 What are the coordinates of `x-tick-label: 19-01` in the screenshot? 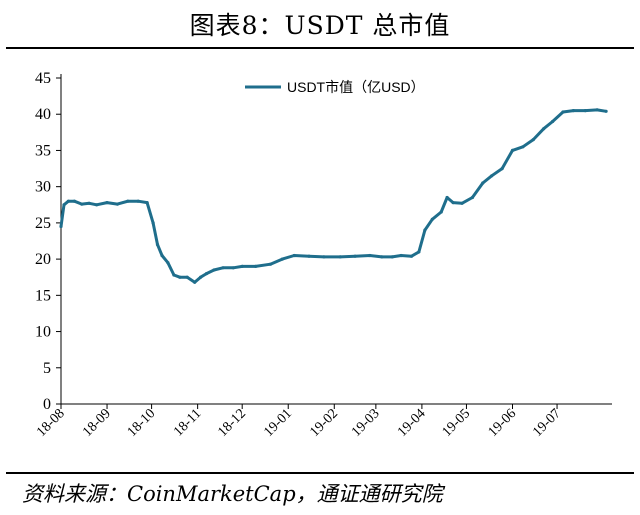 It's located at (278, 423).